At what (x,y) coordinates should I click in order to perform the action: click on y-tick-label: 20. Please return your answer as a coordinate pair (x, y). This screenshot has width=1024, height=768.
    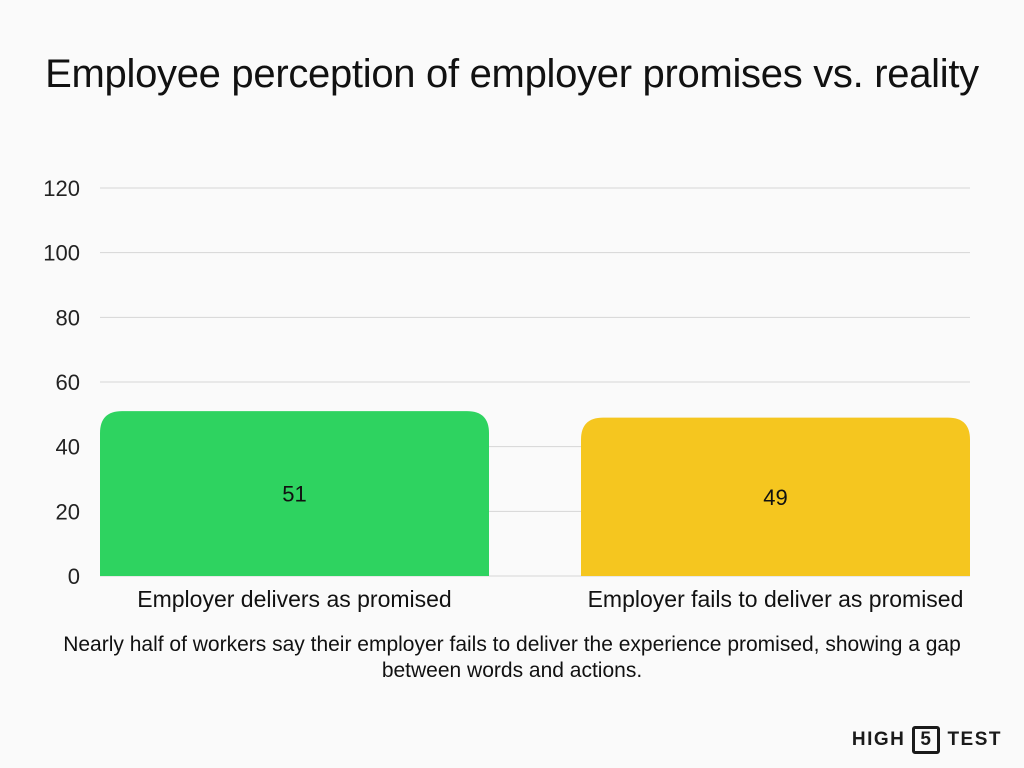
    Looking at the image, I should click on (68, 511).